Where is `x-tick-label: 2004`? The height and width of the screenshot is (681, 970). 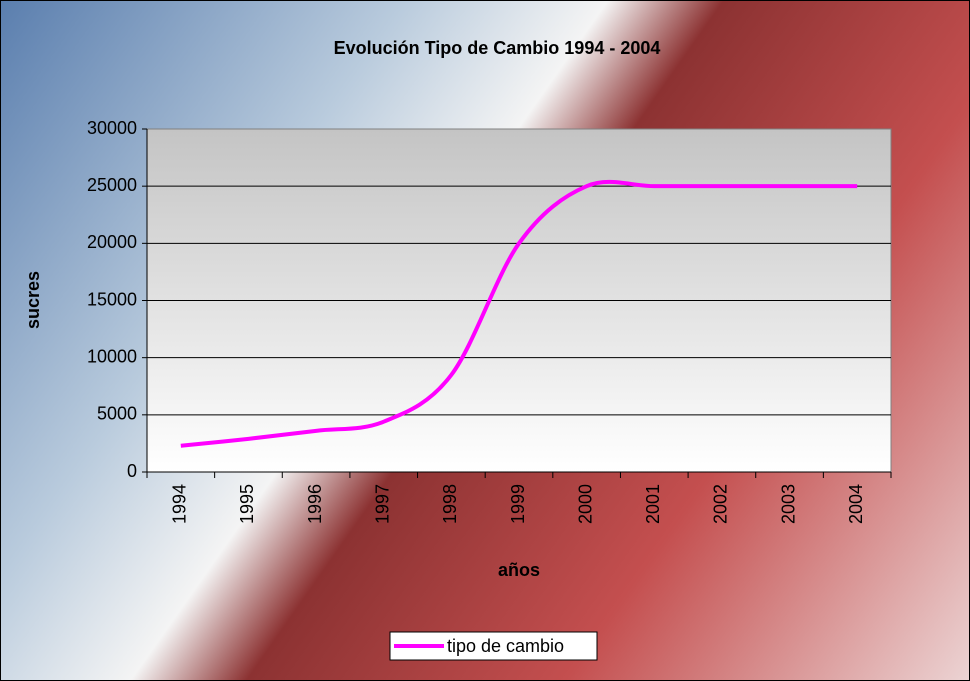
x-tick-label: 2004 is located at coordinates (856, 504).